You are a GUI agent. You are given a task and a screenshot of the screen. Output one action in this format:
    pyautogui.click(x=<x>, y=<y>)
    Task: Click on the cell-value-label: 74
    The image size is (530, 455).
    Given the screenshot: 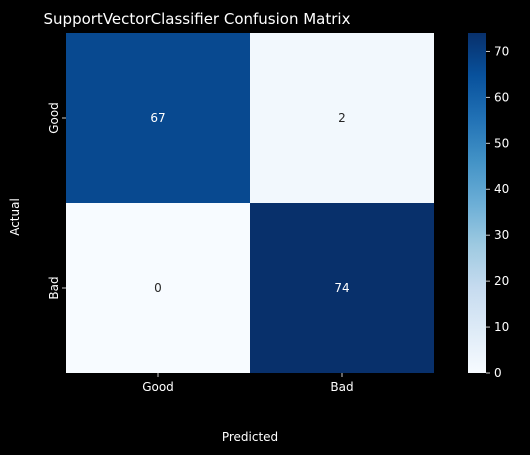 What is the action you would take?
    pyautogui.click(x=341, y=288)
    